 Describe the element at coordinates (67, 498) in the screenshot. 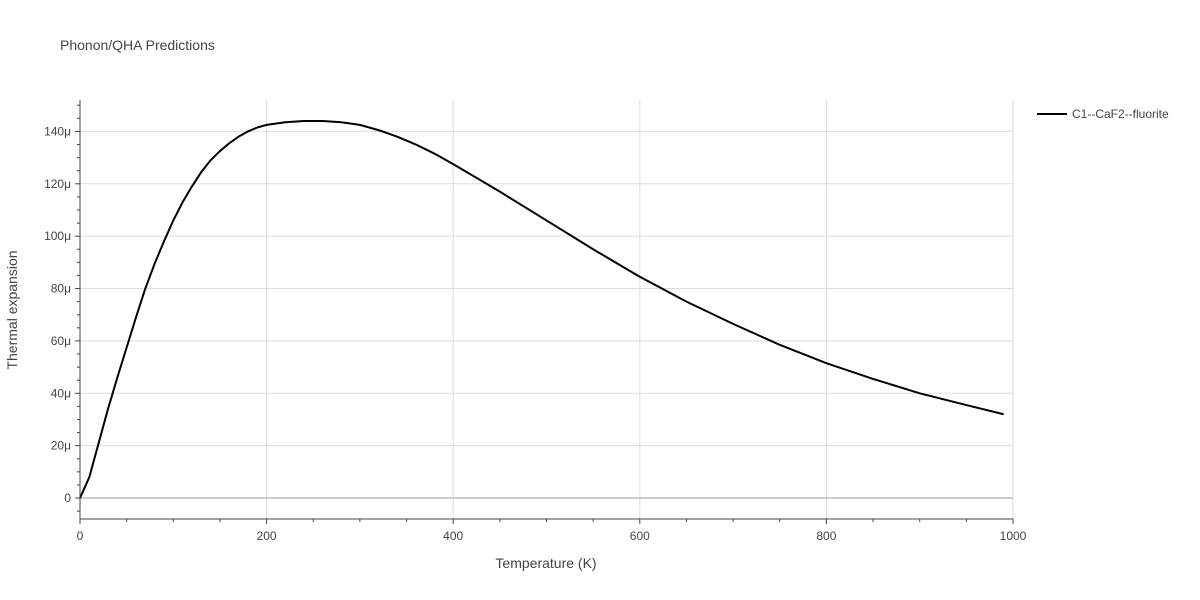

I see `y-tick-label: 0` at that location.